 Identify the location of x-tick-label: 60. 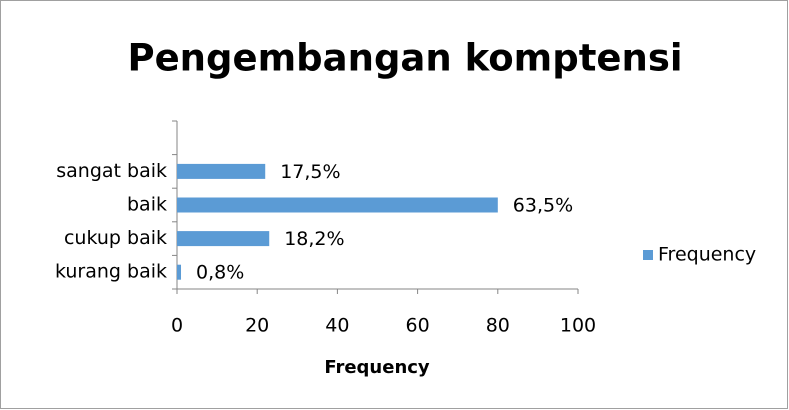
(418, 326).